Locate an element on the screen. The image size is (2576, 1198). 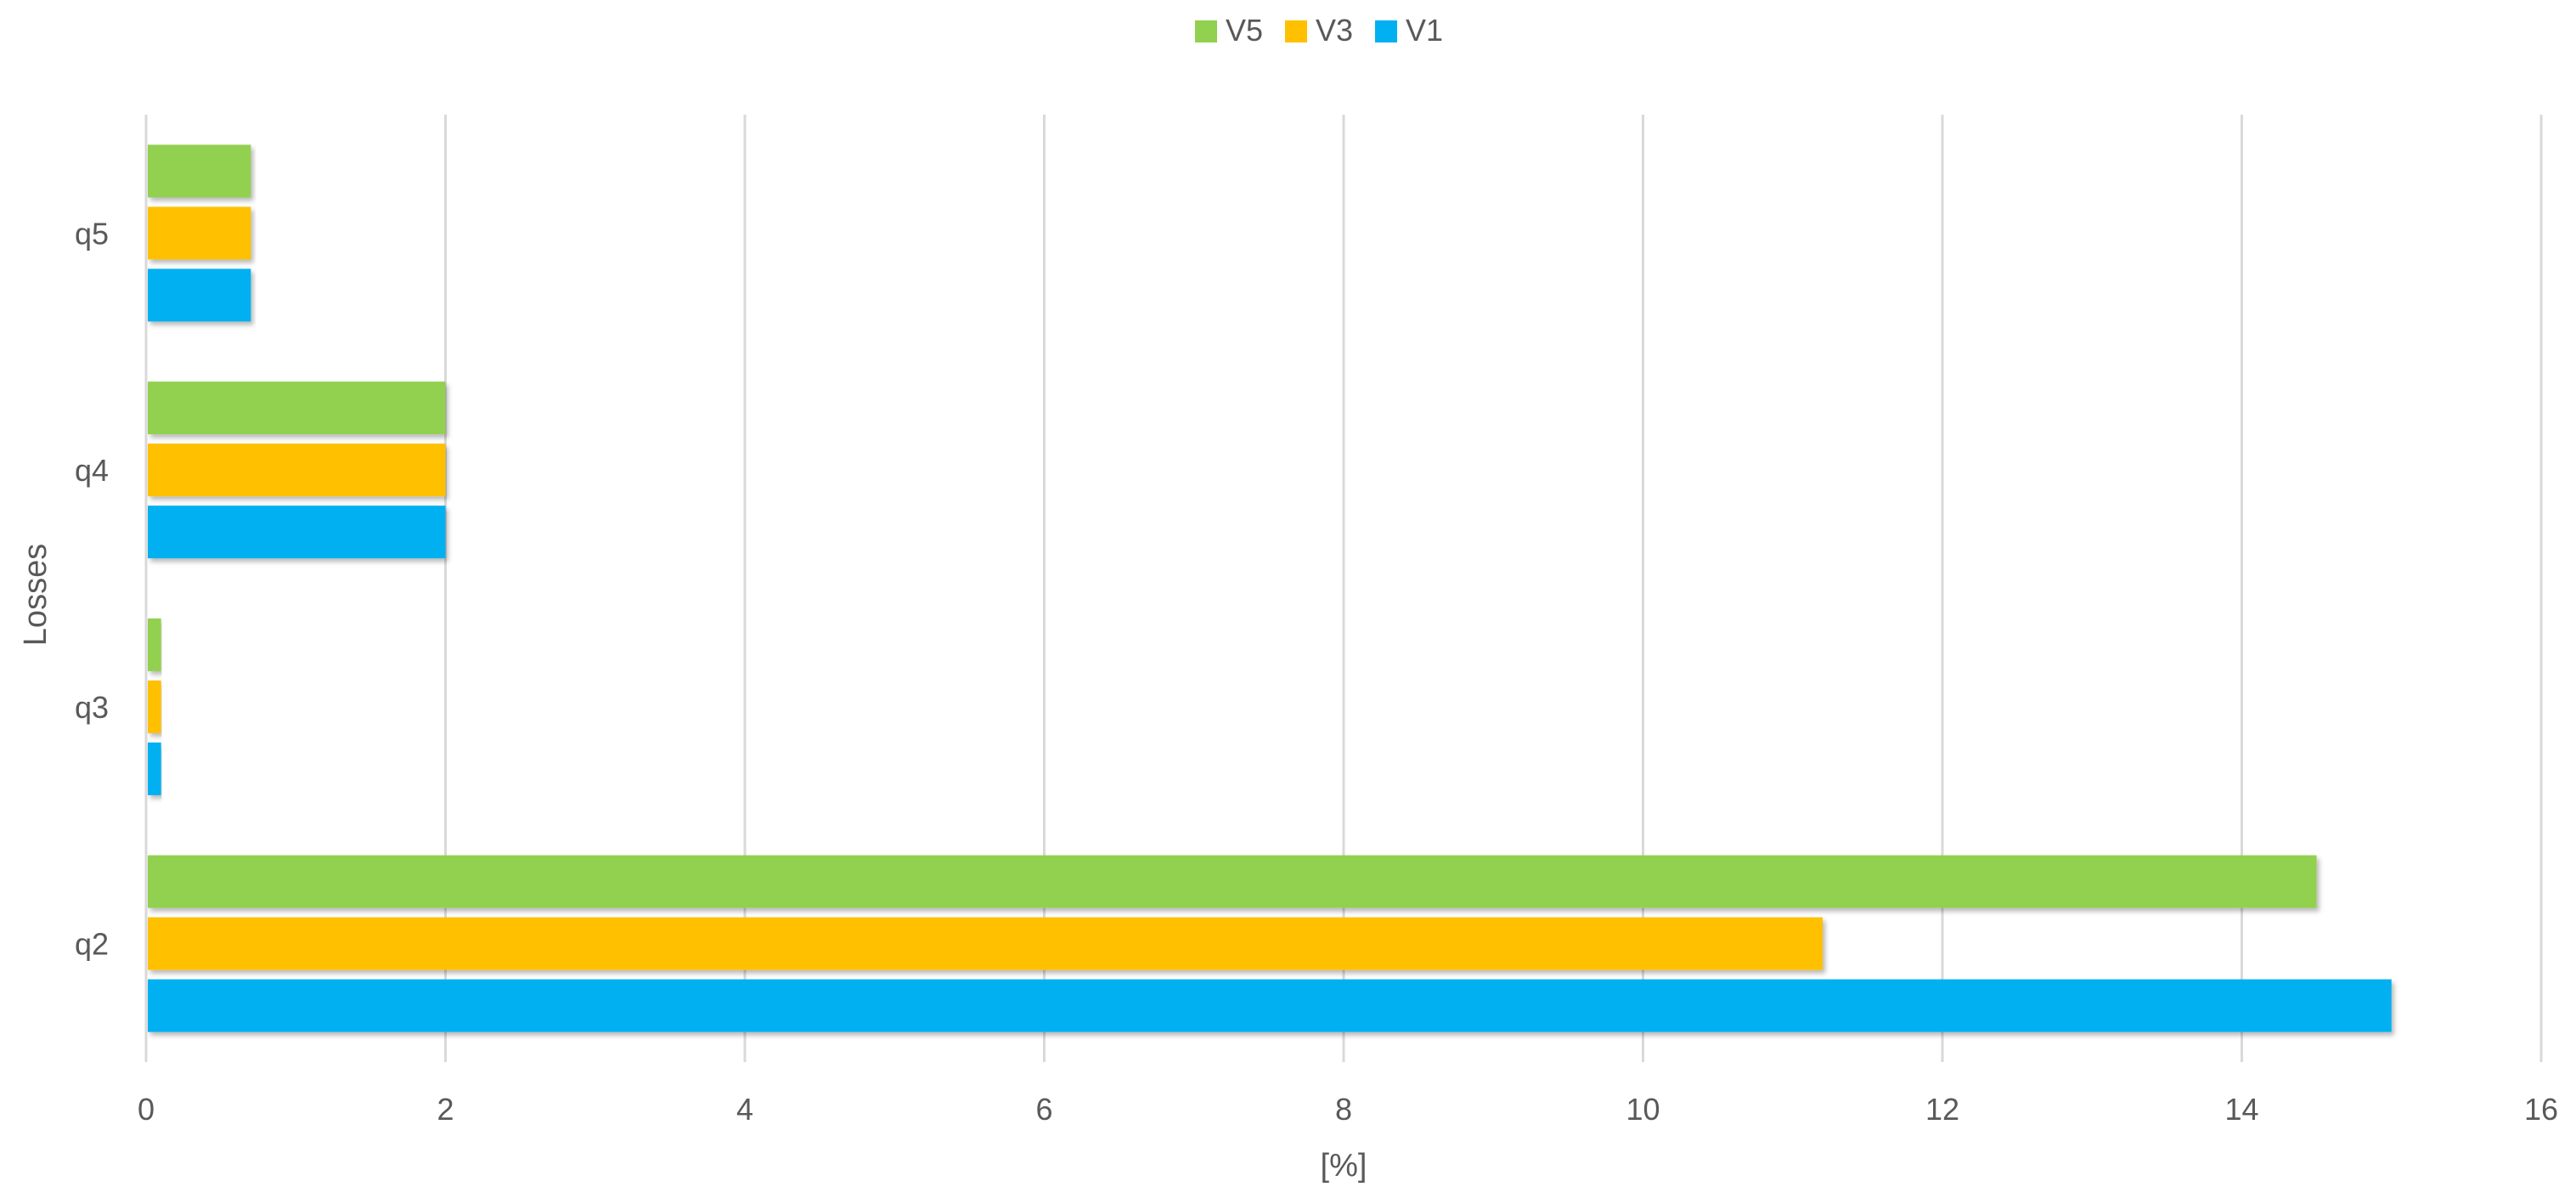
bar-v5-q5 is located at coordinates (199, 171).